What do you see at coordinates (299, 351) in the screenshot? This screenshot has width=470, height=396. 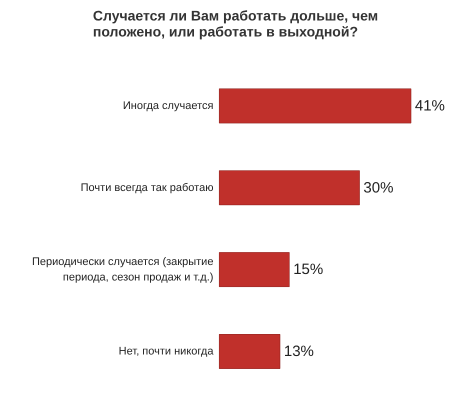 I see `data-label: 13%` at bounding box center [299, 351].